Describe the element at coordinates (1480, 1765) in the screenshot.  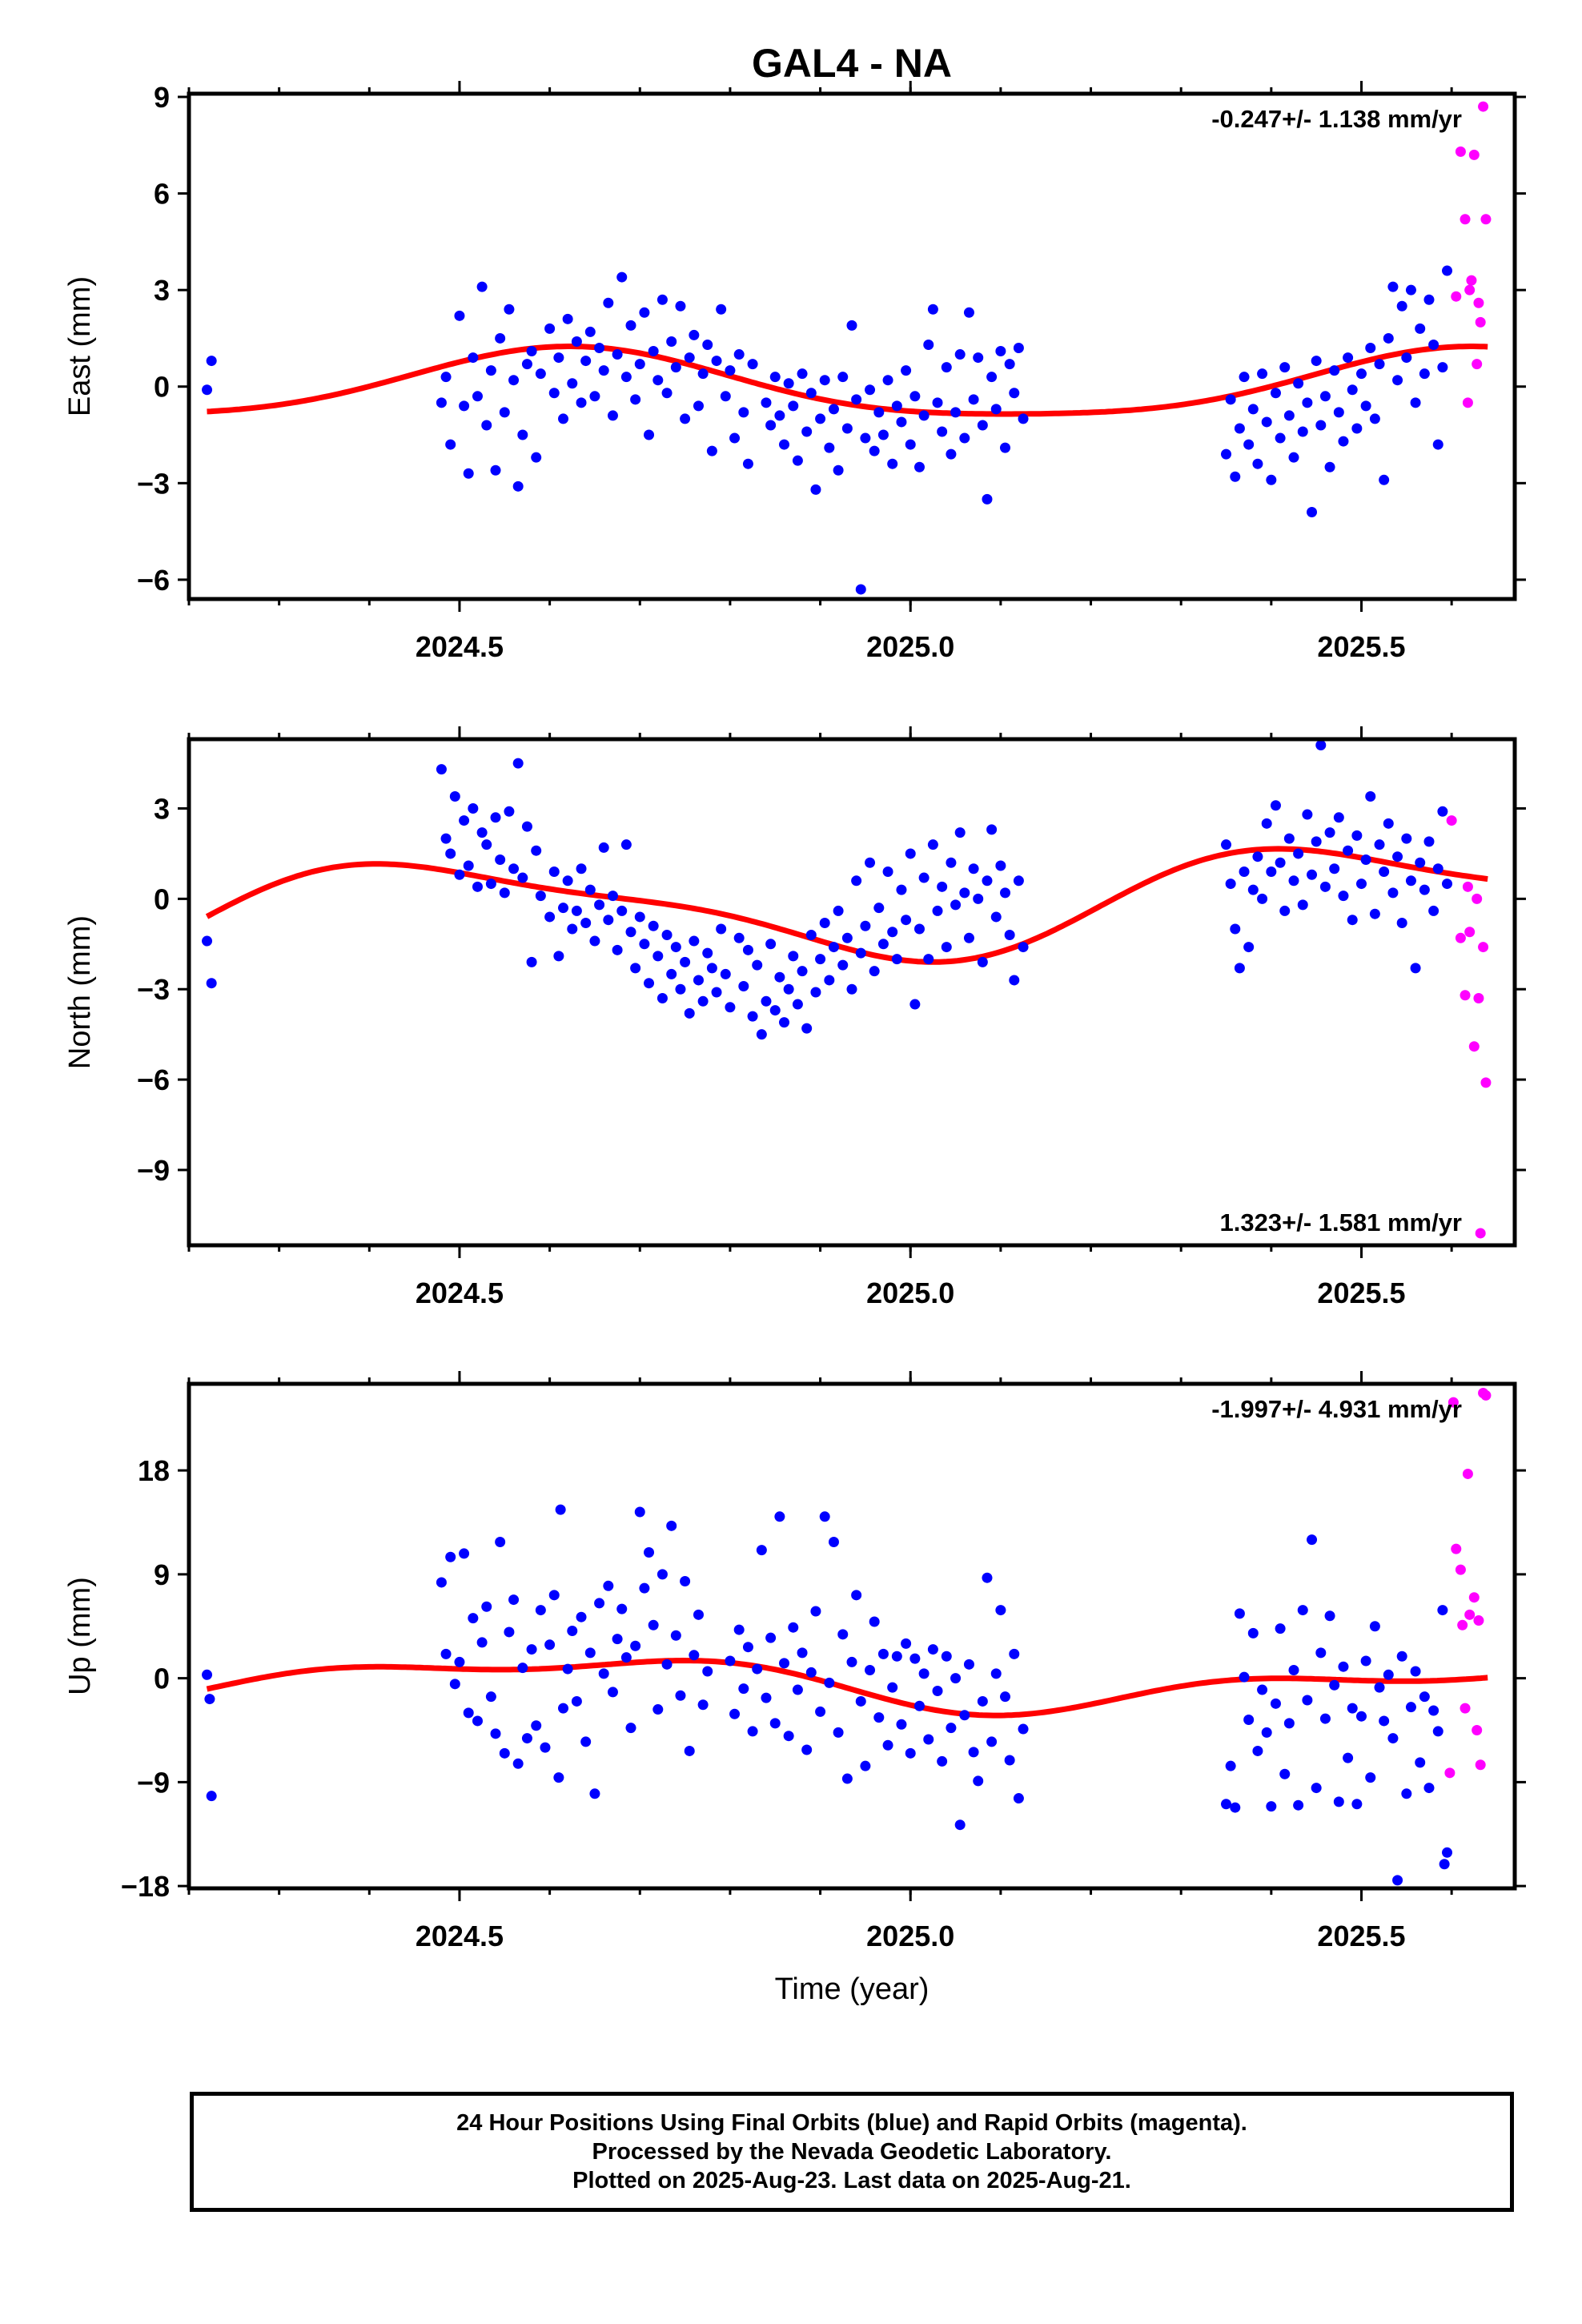
I see `up-rapid-point` at that location.